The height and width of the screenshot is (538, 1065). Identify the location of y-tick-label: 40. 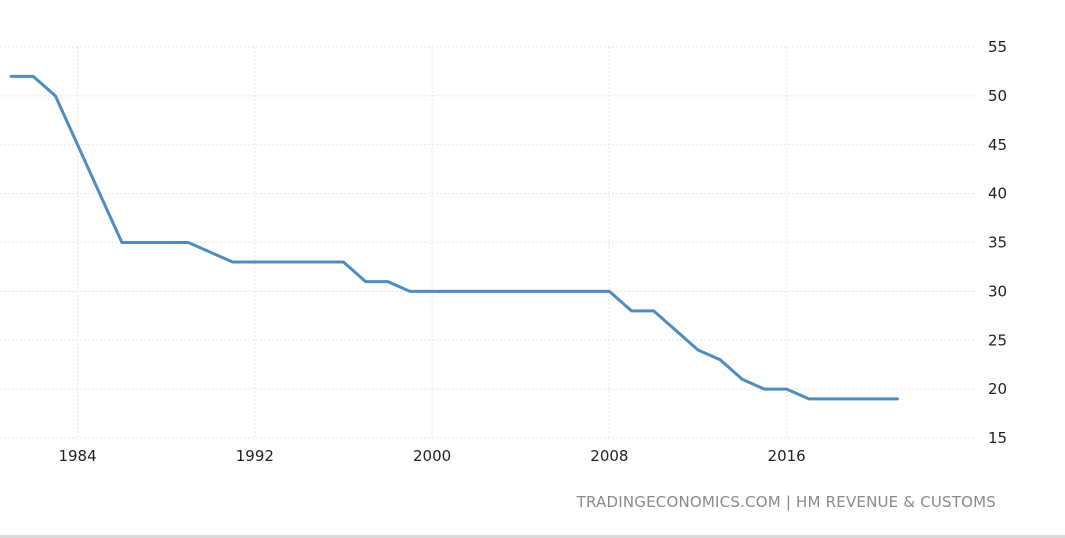
(997, 194).